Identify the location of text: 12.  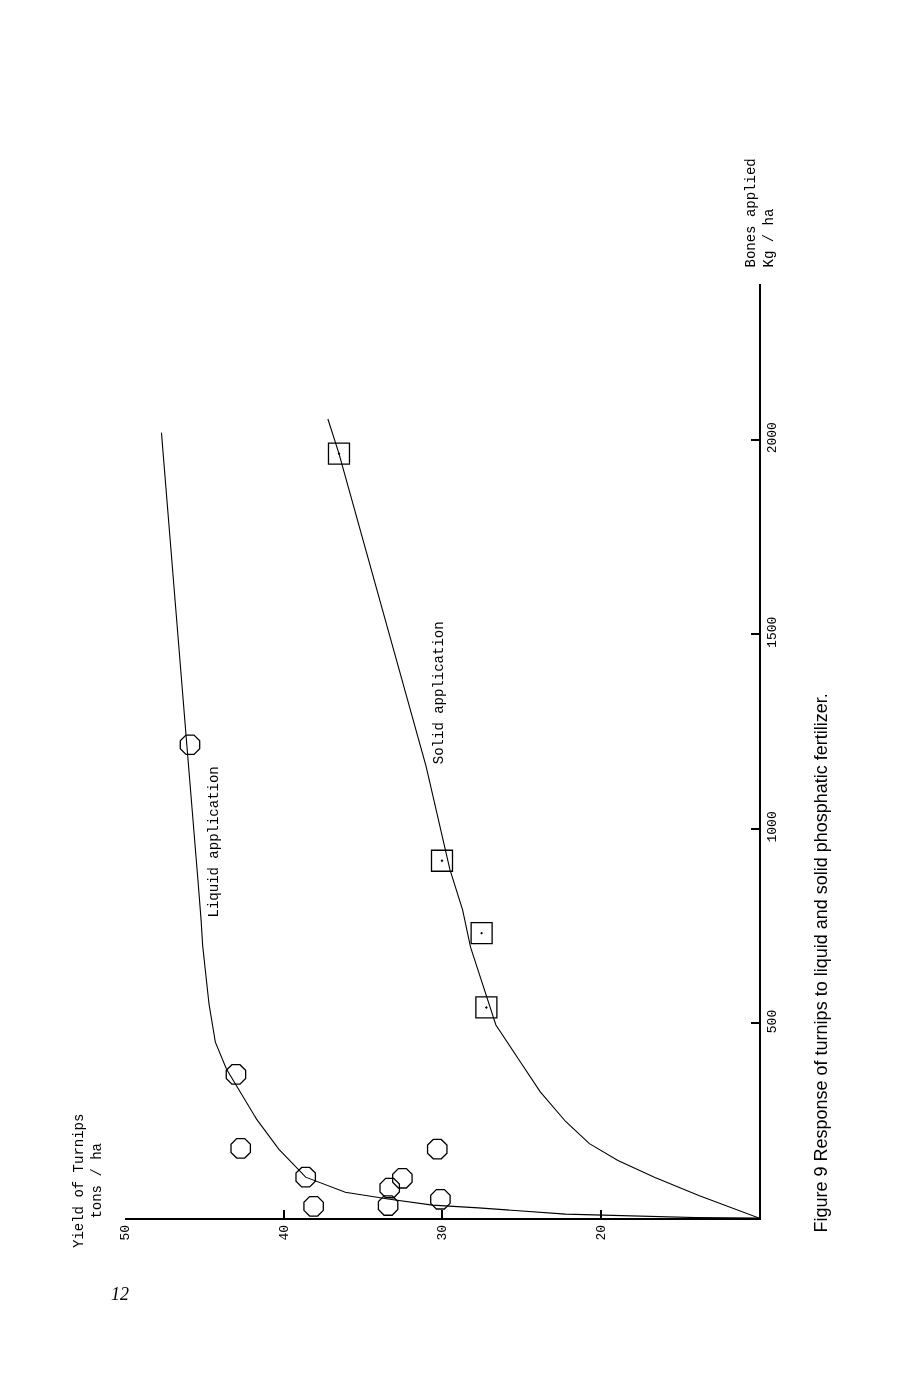
(120, 1294).